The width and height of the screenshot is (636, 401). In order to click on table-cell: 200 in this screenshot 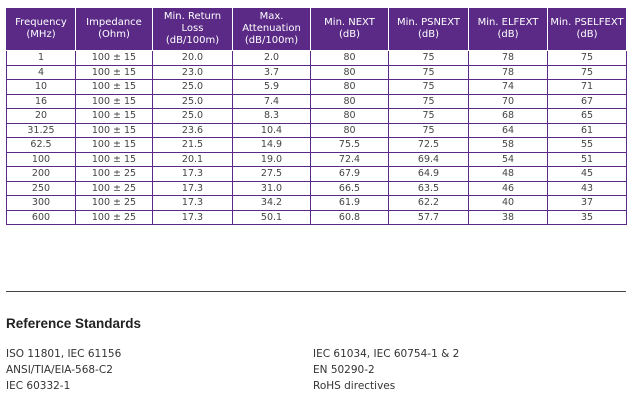, I will do `click(41, 174)`.